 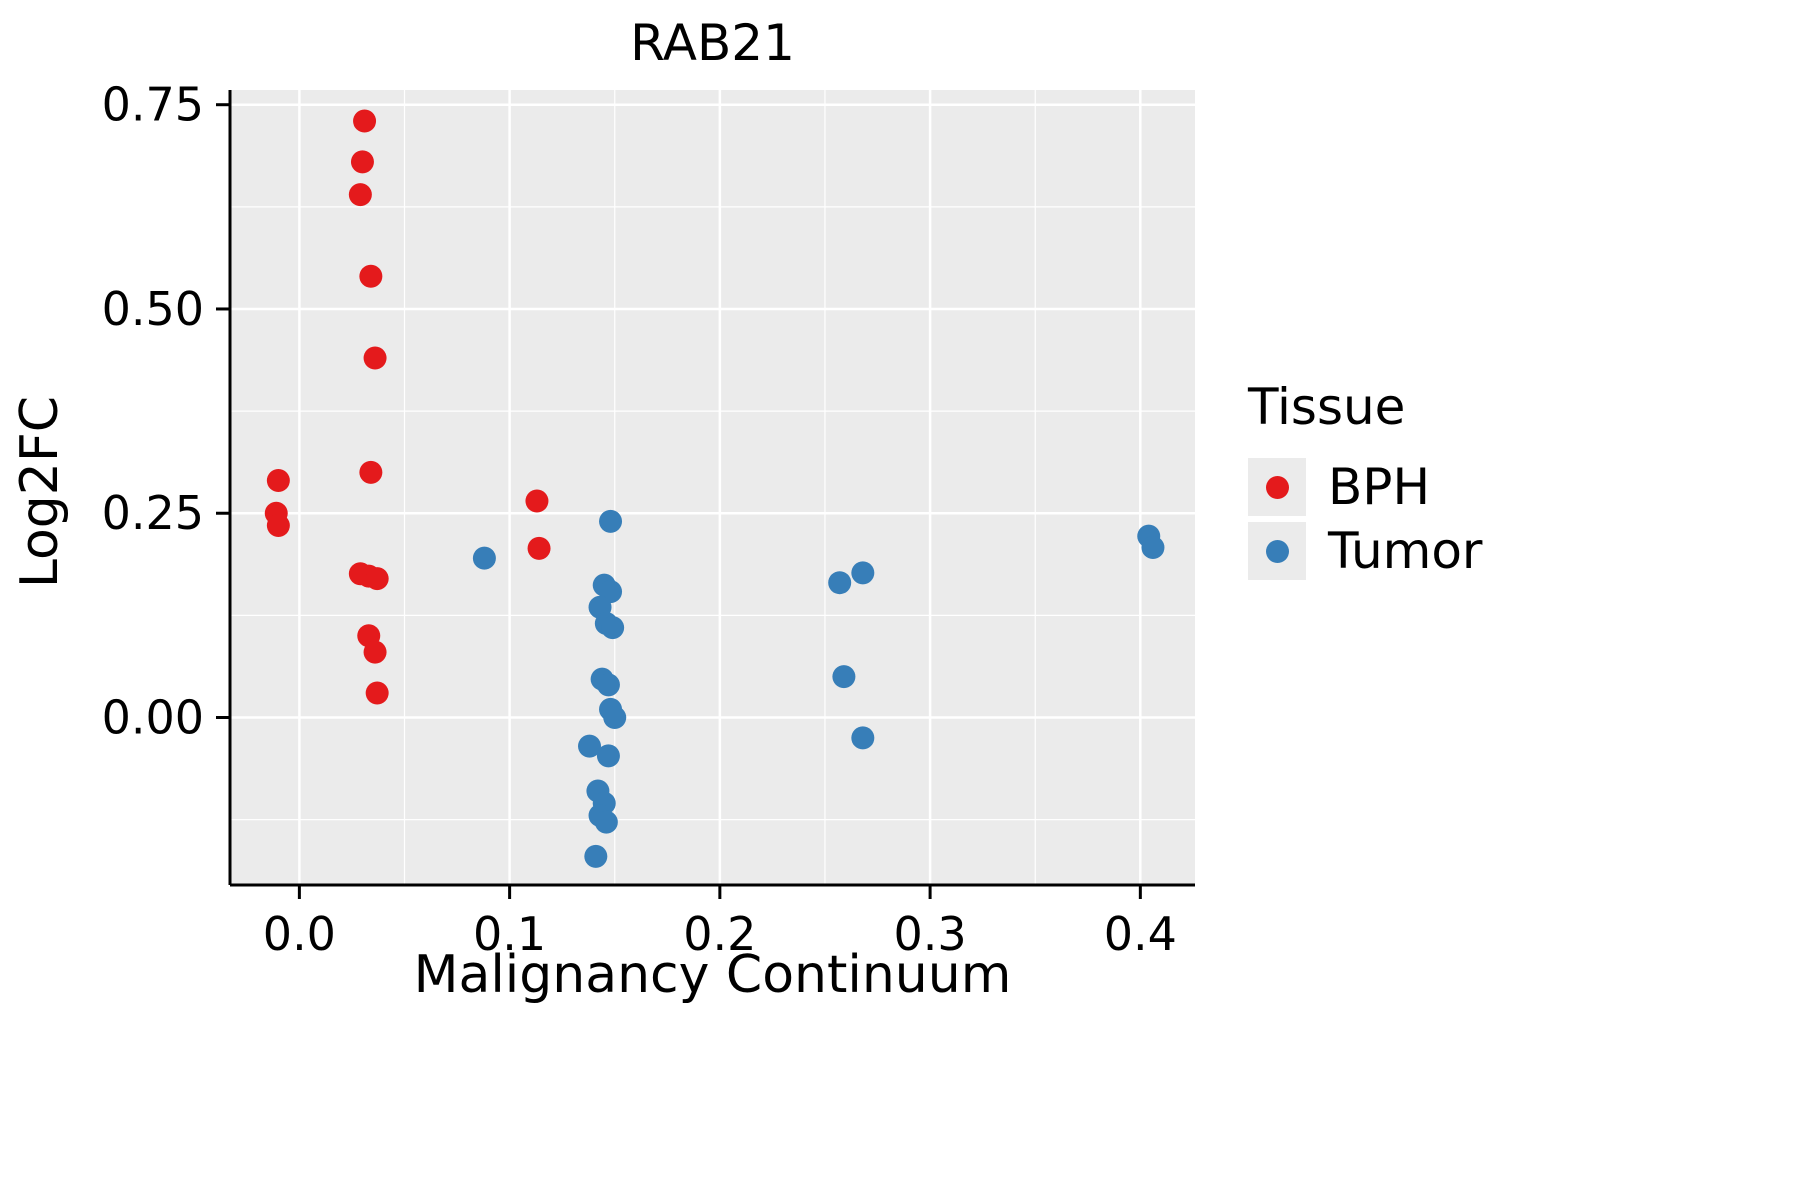 I want to click on x-tick-label: 0.4, so click(x=1140, y=934).